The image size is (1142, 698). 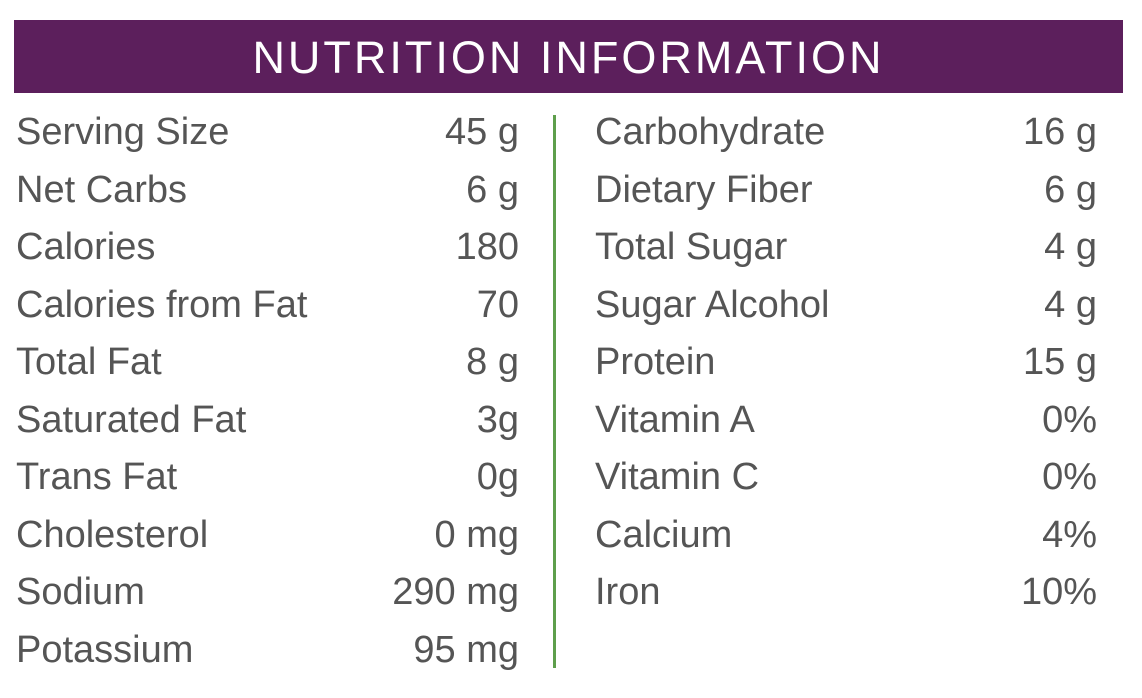 What do you see at coordinates (123, 132) in the screenshot?
I see `row-label: Serving Size` at bounding box center [123, 132].